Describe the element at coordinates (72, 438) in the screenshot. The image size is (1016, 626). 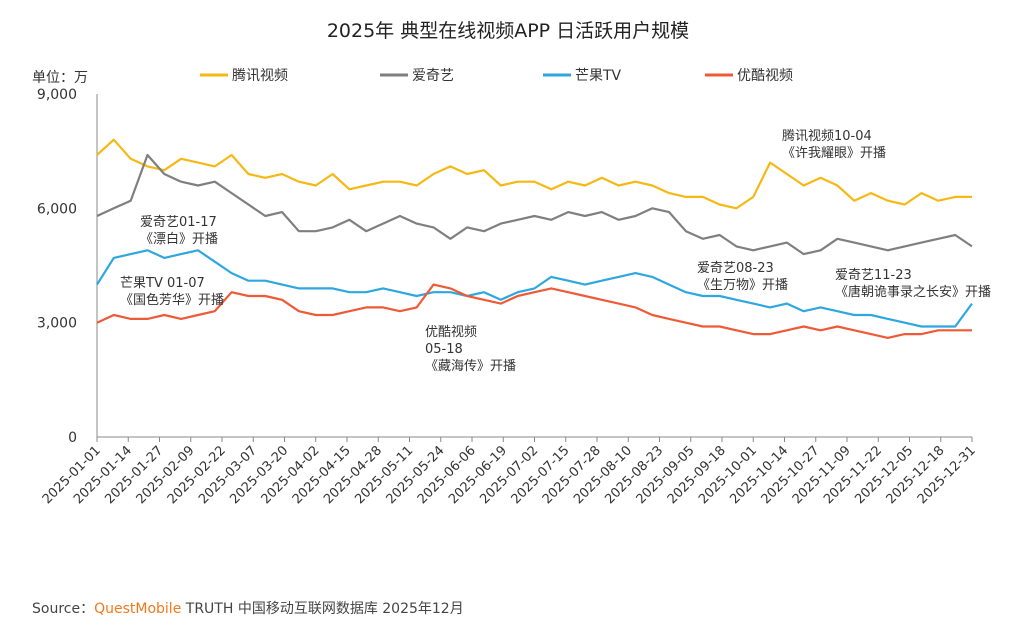
I see `y-tick-label: 0` at that location.